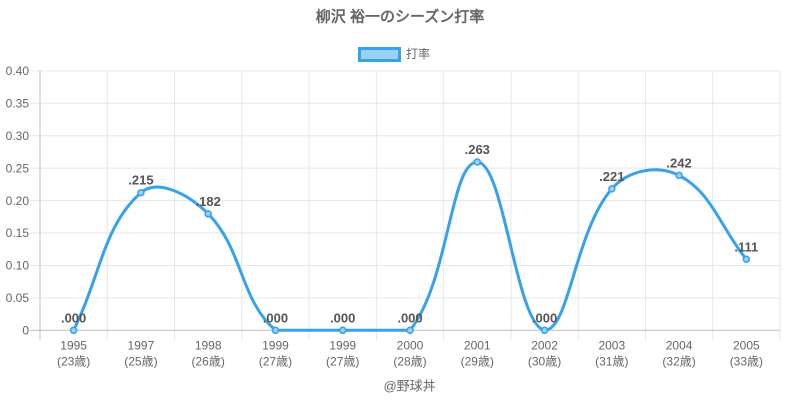 The image size is (800, 400). Describe the element at coordinates (25, 331) in the screenshot. I see `svg-text: 0` at that location.